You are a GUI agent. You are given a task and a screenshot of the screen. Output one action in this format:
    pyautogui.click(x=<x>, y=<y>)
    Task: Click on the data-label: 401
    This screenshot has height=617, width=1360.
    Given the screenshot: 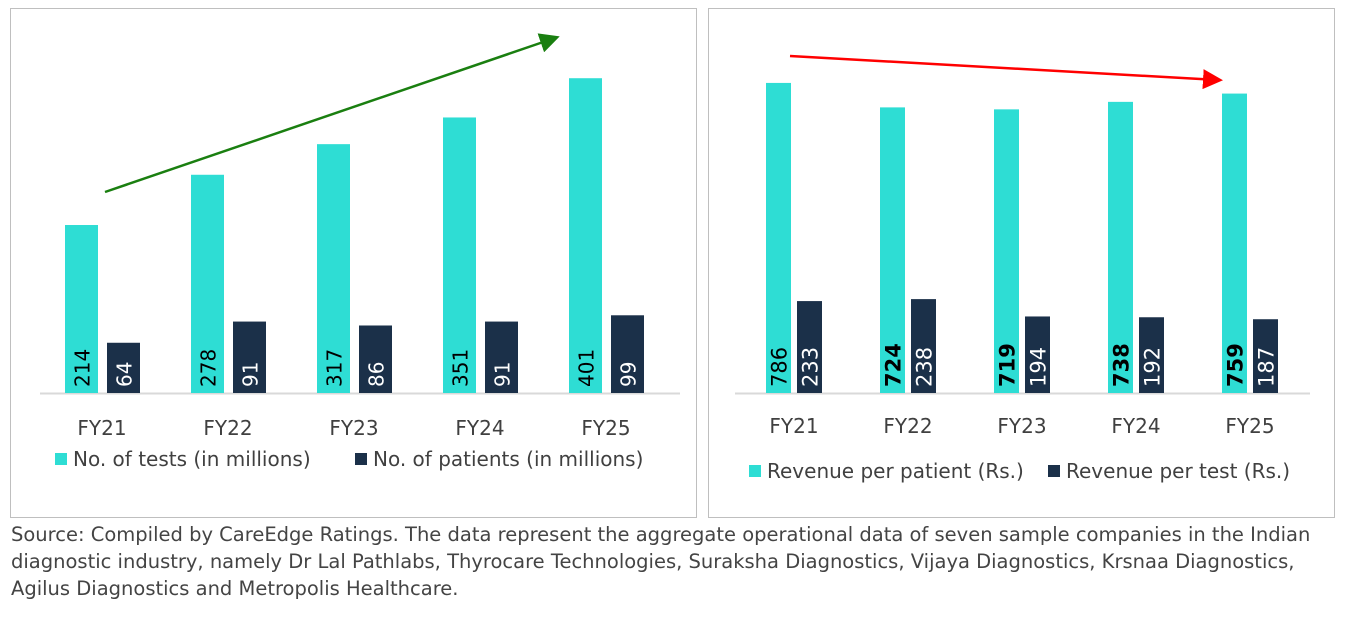 What is the action you would take?
    pyautogui.click(x=587, y=368)
    